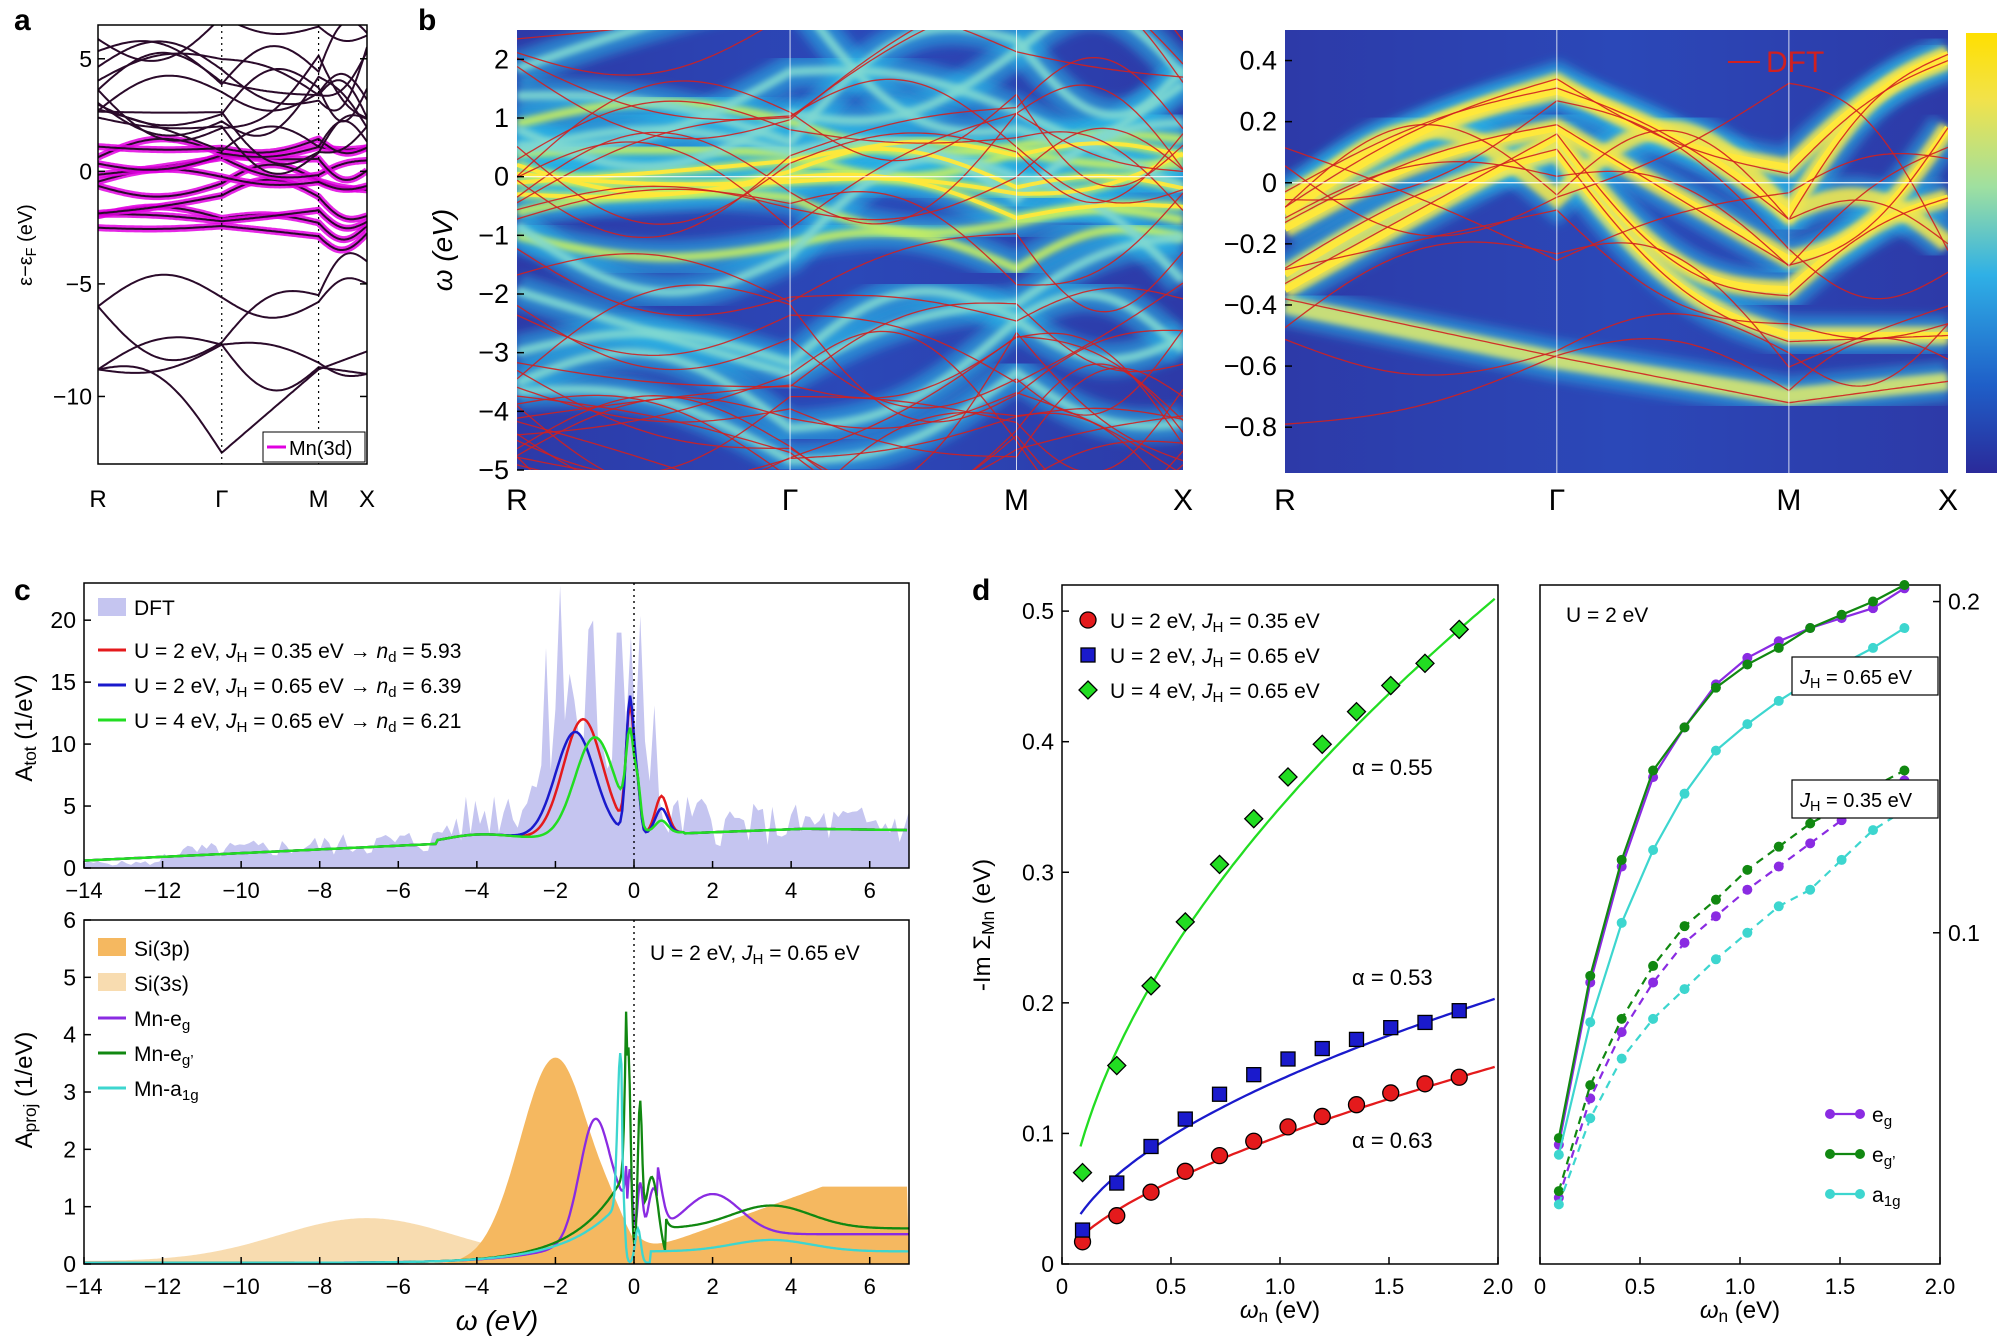  What do you see at coordinates (442, 250) in the screenshot?
I see `y-axis-label: ω (eV)` at bounding box center [442, 250].